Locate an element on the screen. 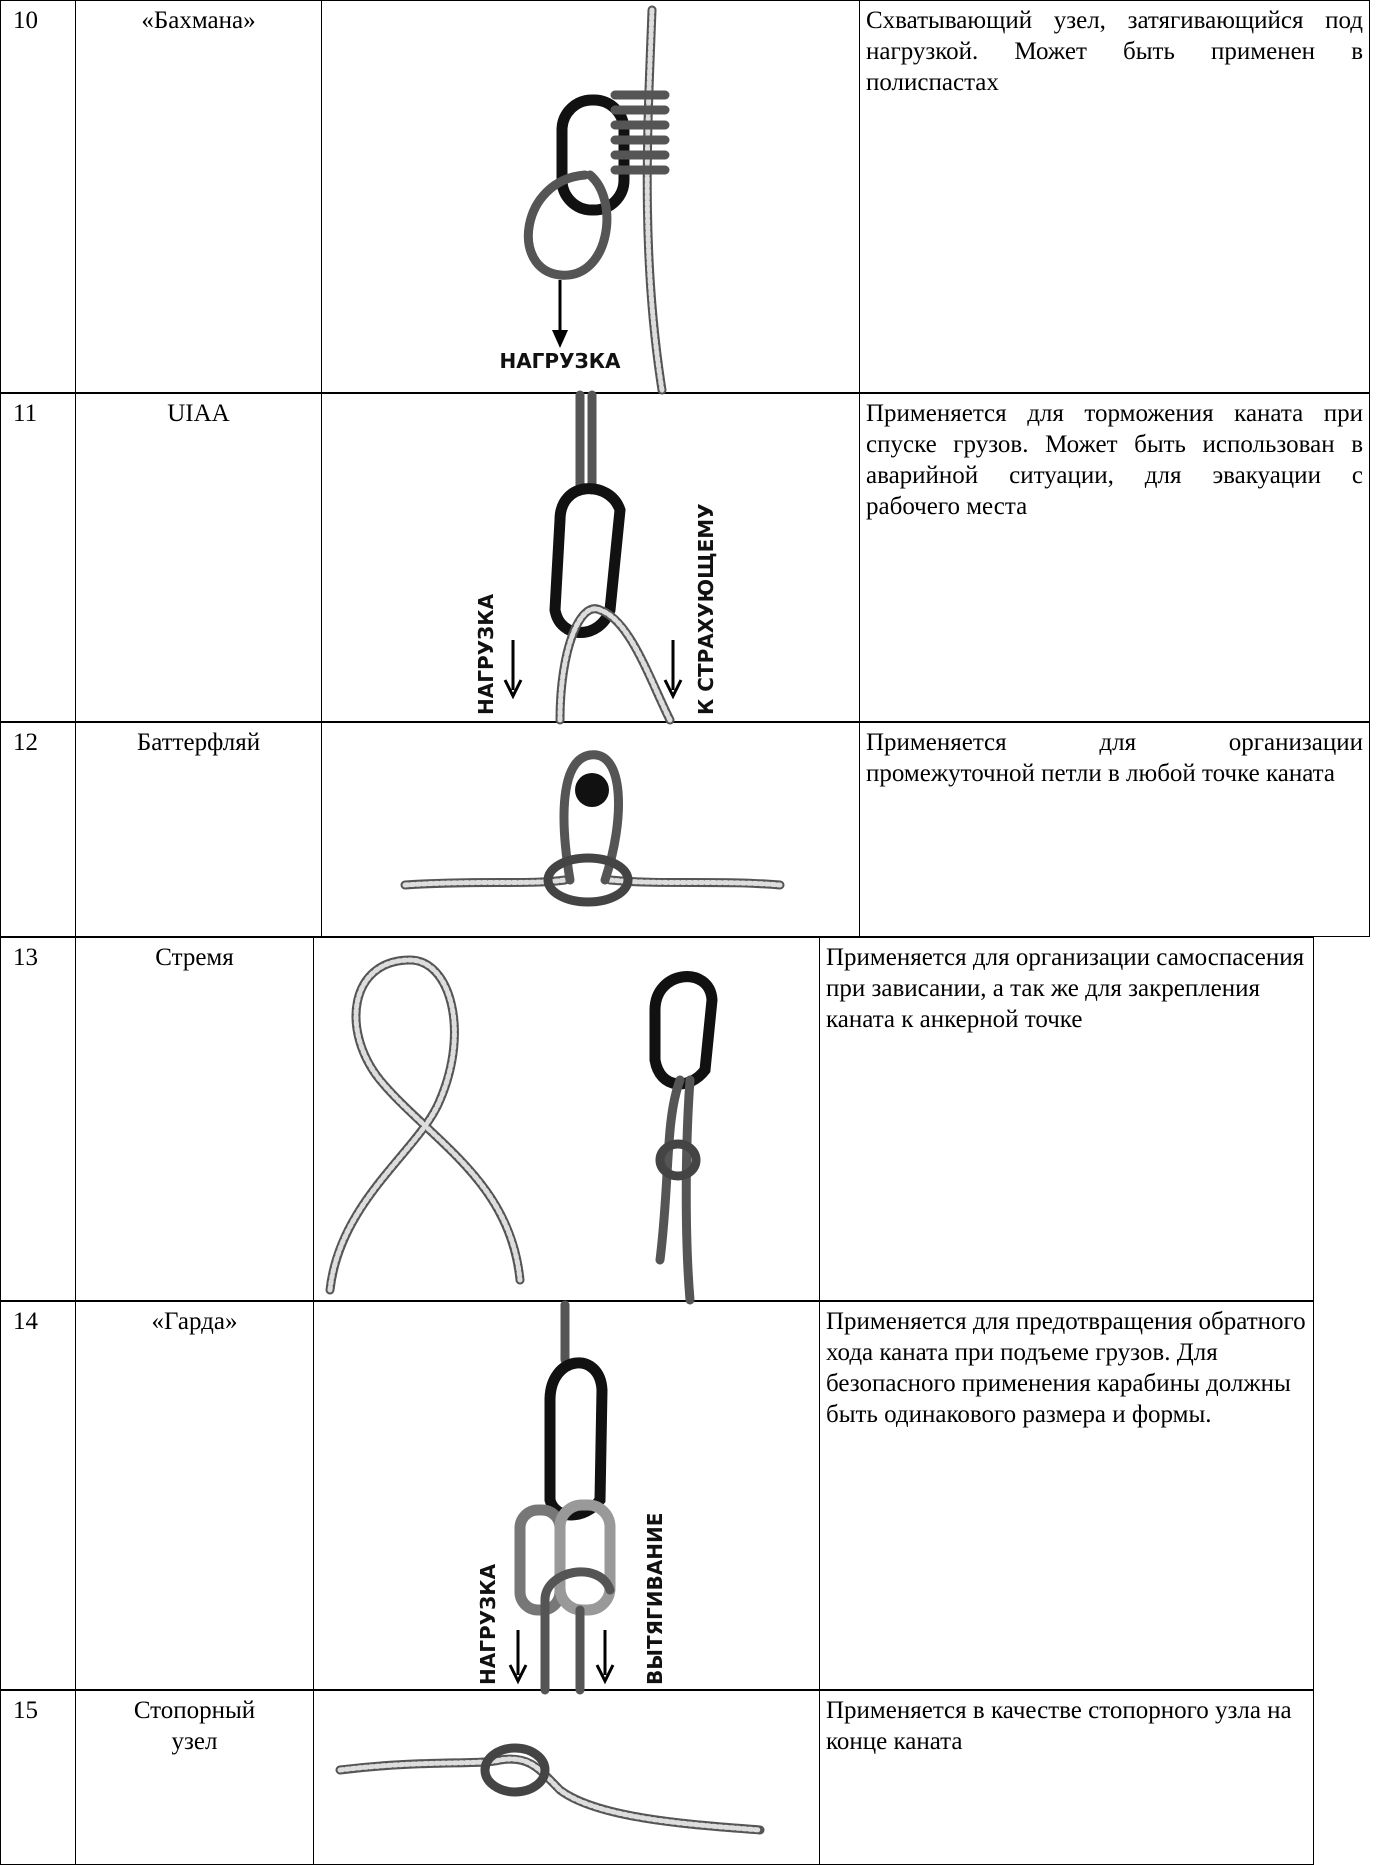 The width and height of the screenshot is (1381, 1865). row-number-text: 14 is located at coordinates (25, 1321).